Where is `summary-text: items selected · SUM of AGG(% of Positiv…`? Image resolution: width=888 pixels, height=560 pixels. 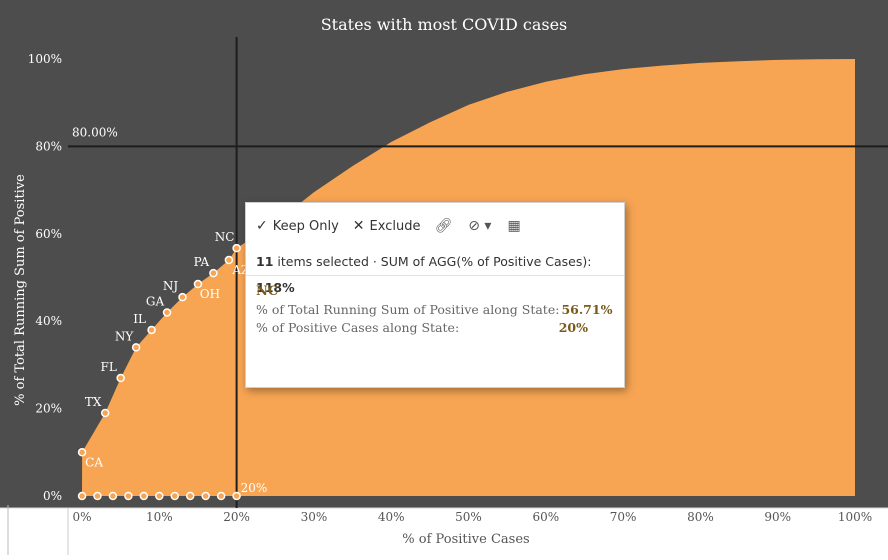 summary-text: items selected · SUM of AGG(% of Positiv… is located at coordinates (434, 261).